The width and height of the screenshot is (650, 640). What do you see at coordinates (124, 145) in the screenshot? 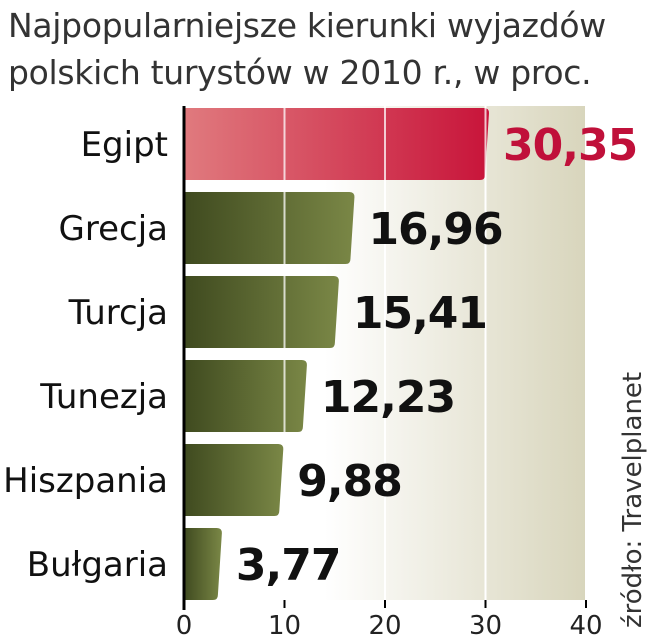
I see `category-label: Egipt` at bounding box center [124, 145].